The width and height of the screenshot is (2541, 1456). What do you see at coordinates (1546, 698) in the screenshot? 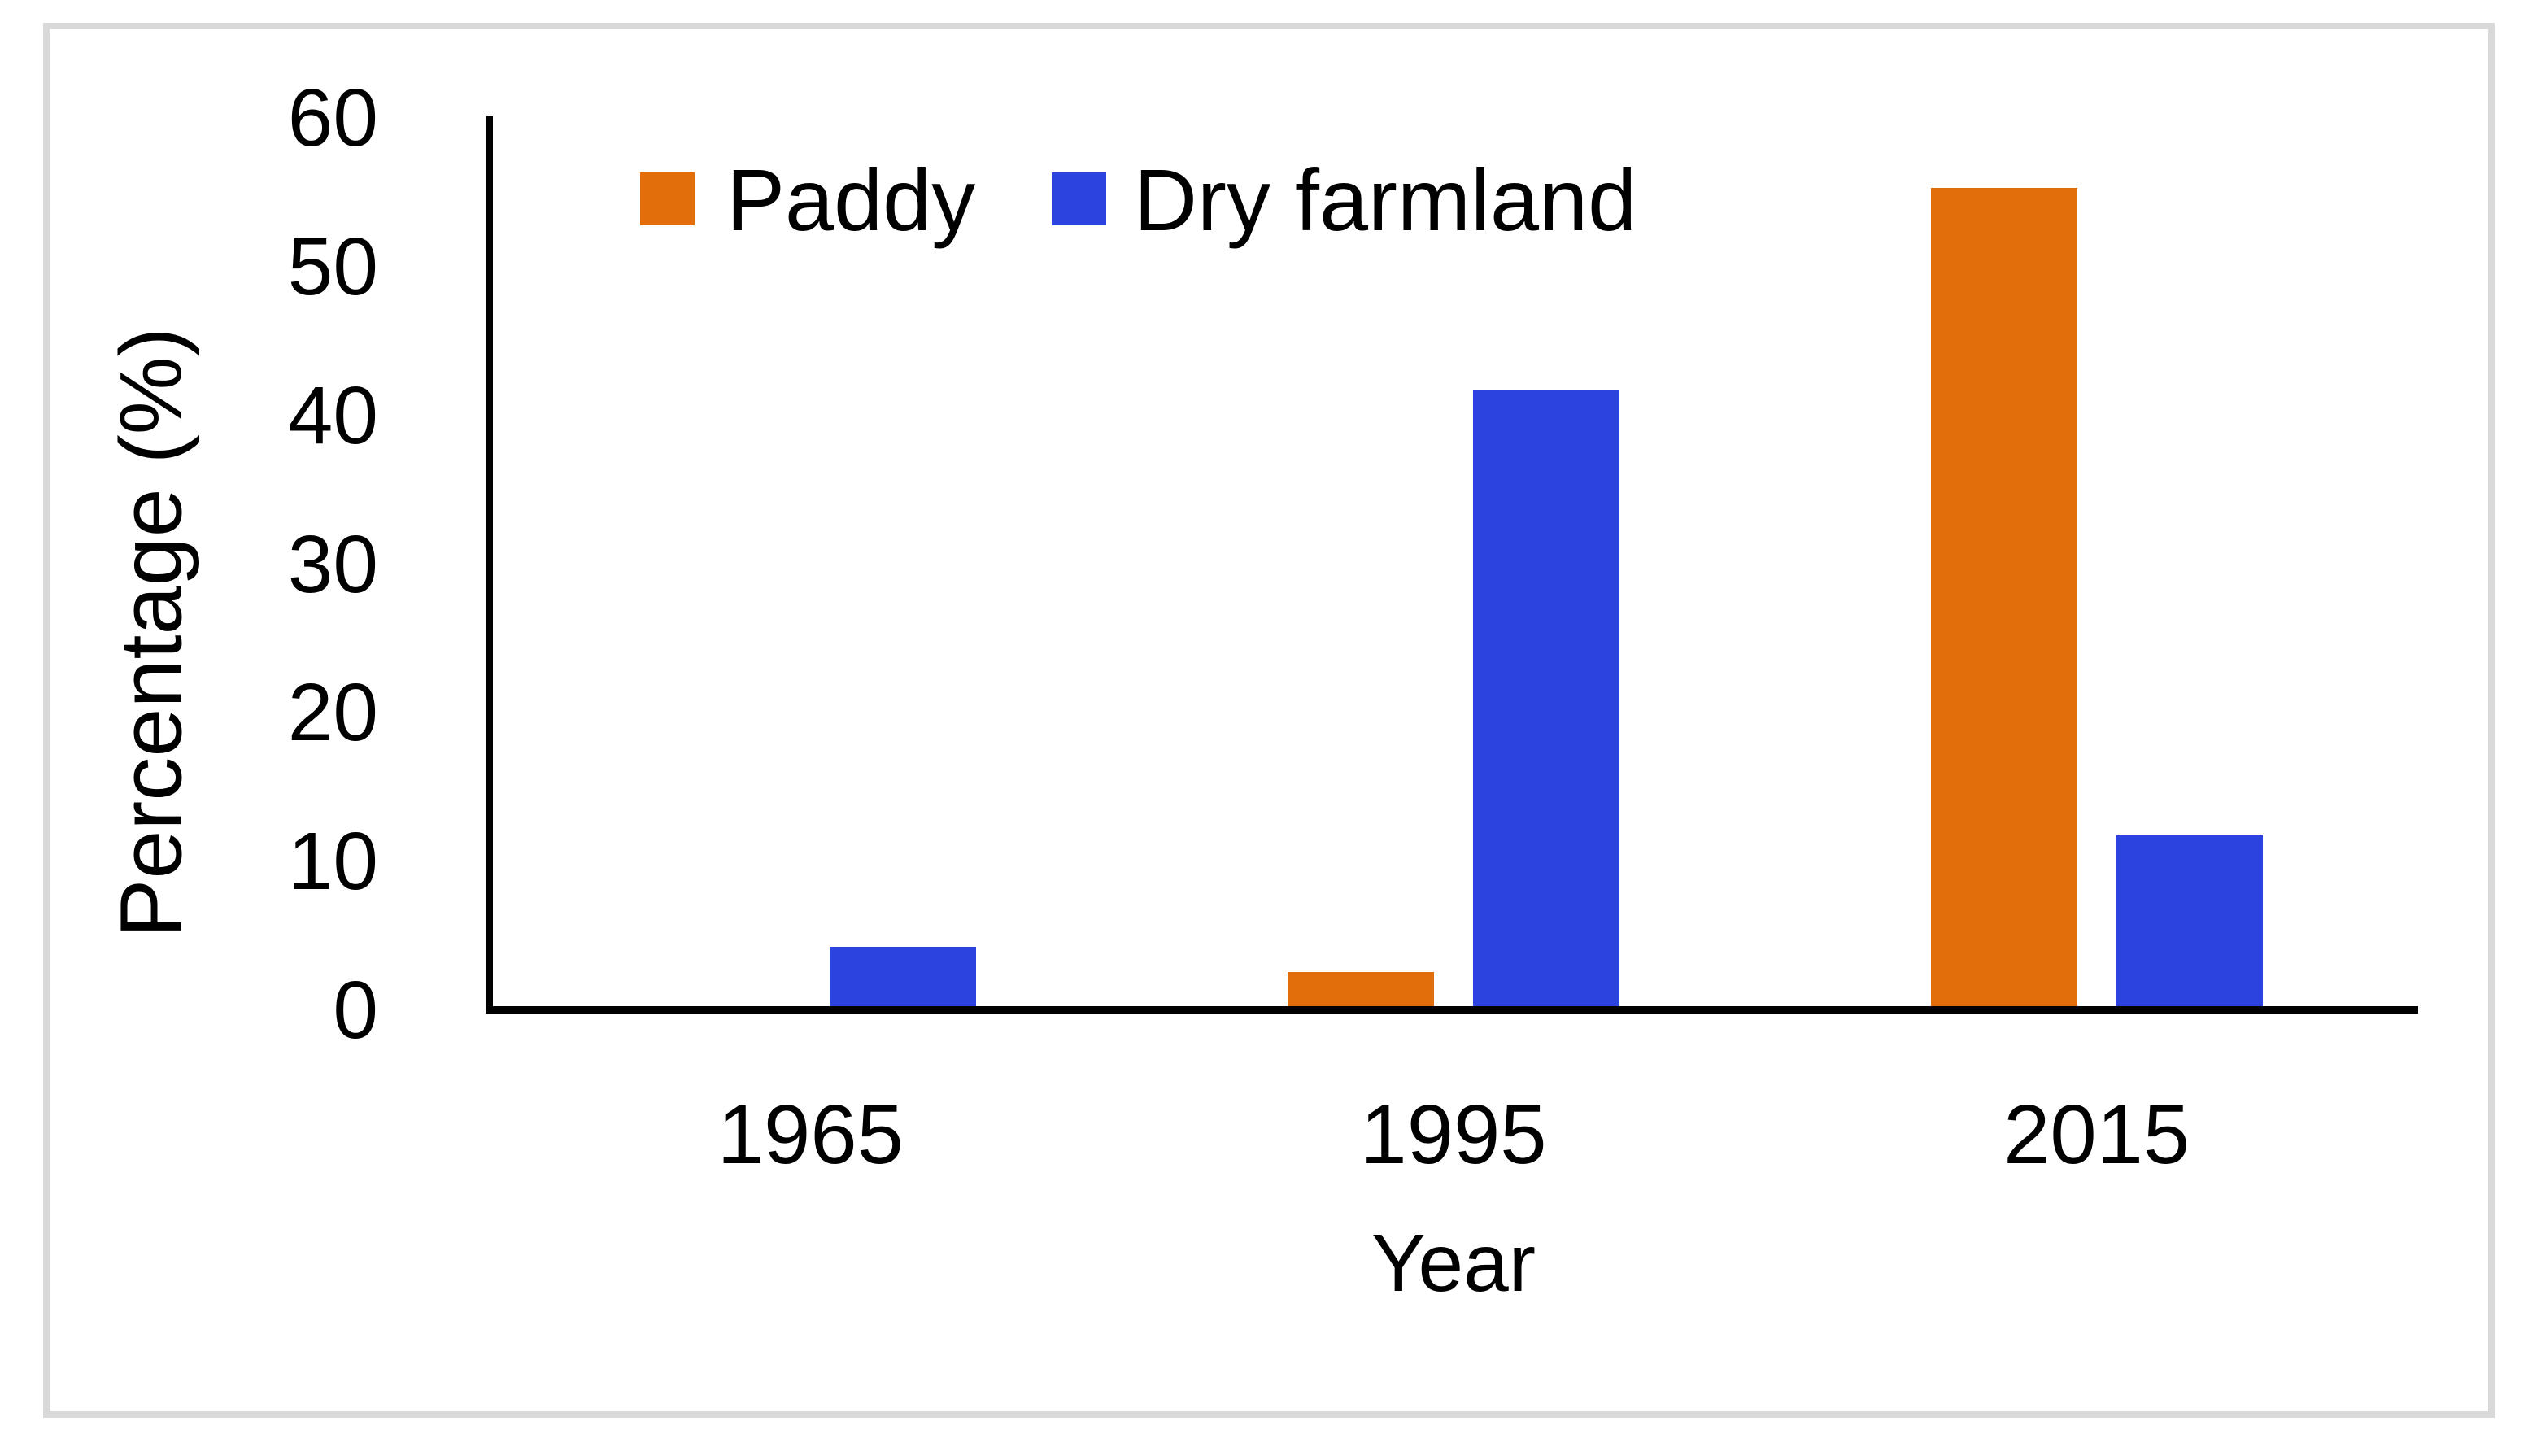
I see `bar-dry-farmland-1995` at bounding box center [1546, 698].